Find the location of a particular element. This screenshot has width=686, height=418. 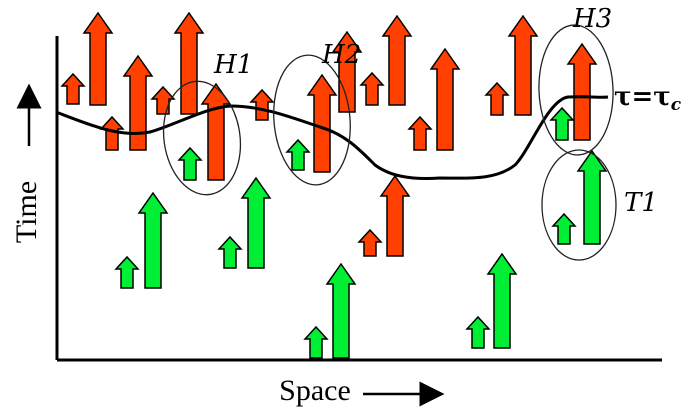

group-h3-ellipse is located at coordinates (576, 90).